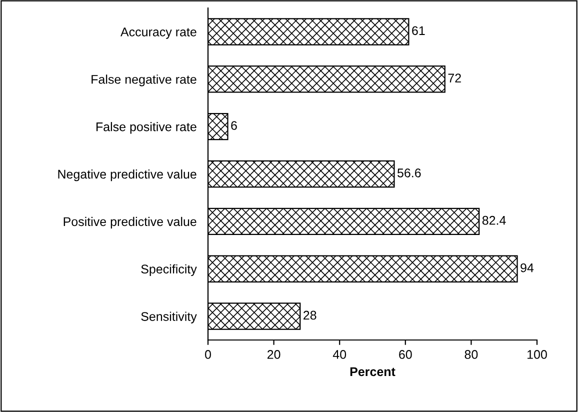 This screenshot has width=578, height=412. Describe the element at coordinates (418, 31) in the screenshot. I see `data-label: 61` at that location.